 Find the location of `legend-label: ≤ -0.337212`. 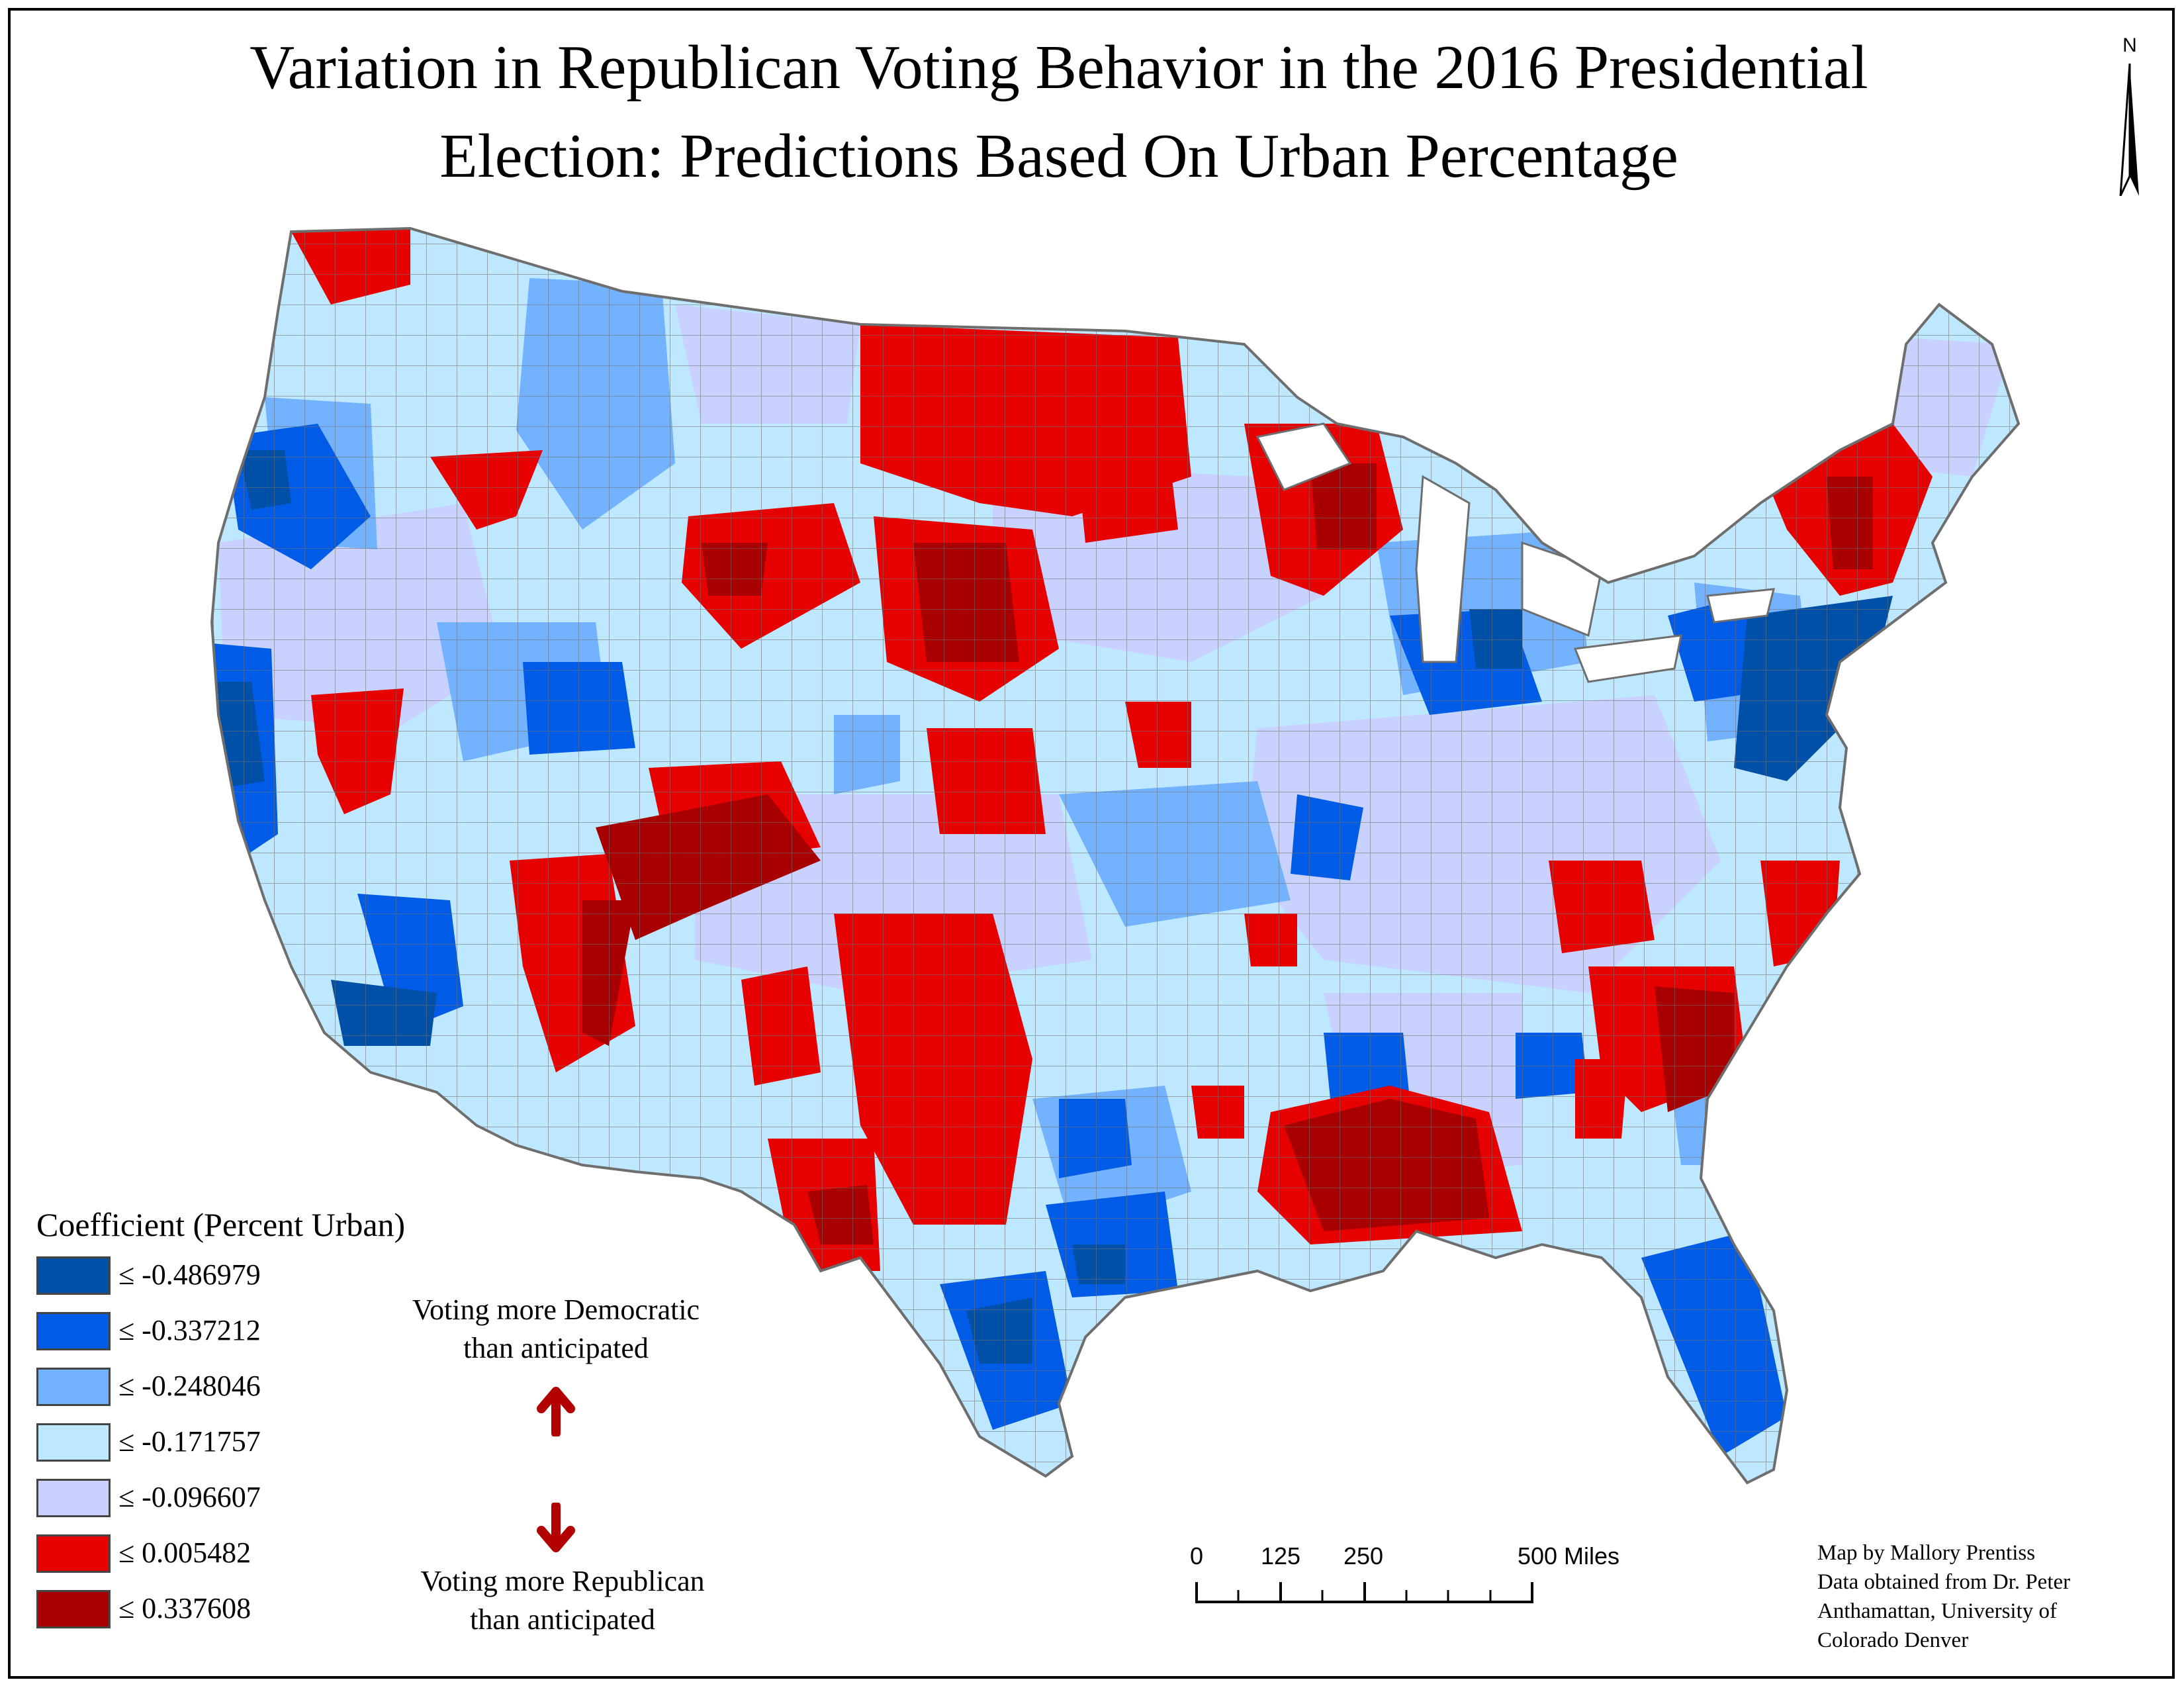

legend-label: ≤ -0.337212 is located at coordinates (189, 1330).